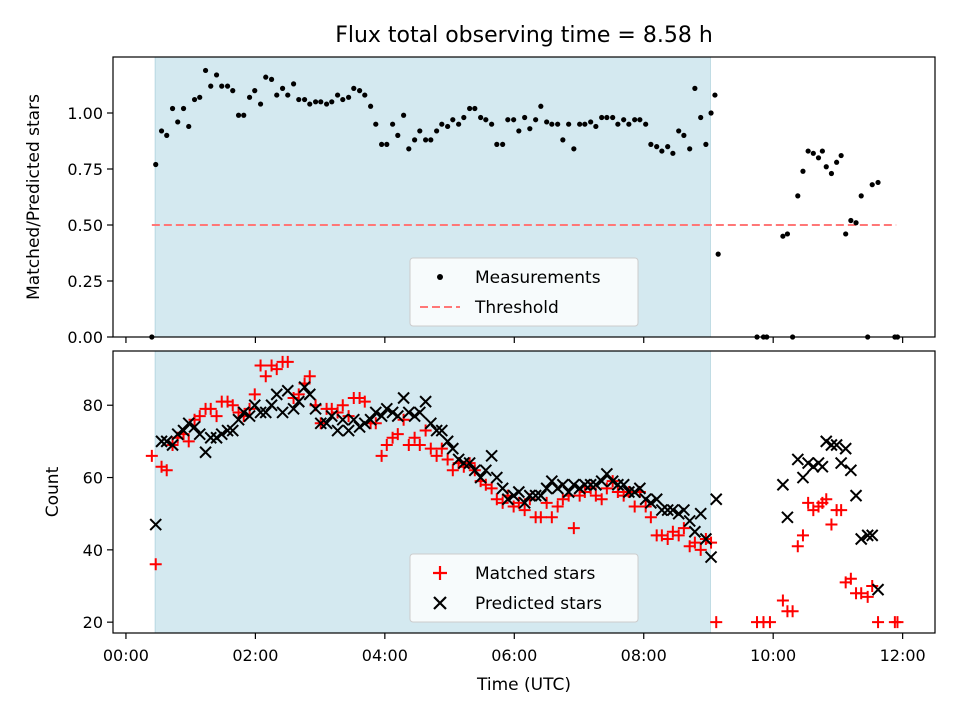 The height and width of the screenshot is (720, 960). What do you see at coordinates (524, 35) in the screenshot?
I see `chart-title: Flux total observing time = 8.58 h` at bounding box center [524, 35].